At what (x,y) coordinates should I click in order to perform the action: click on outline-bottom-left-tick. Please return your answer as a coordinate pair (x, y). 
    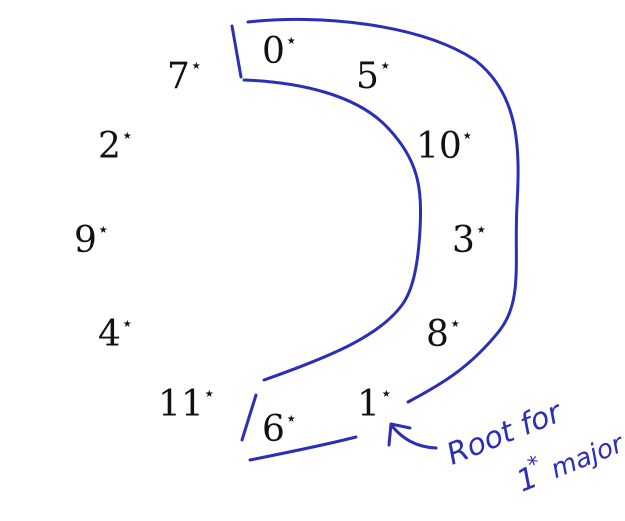
    Looking at the image, I should click on (249, 417).